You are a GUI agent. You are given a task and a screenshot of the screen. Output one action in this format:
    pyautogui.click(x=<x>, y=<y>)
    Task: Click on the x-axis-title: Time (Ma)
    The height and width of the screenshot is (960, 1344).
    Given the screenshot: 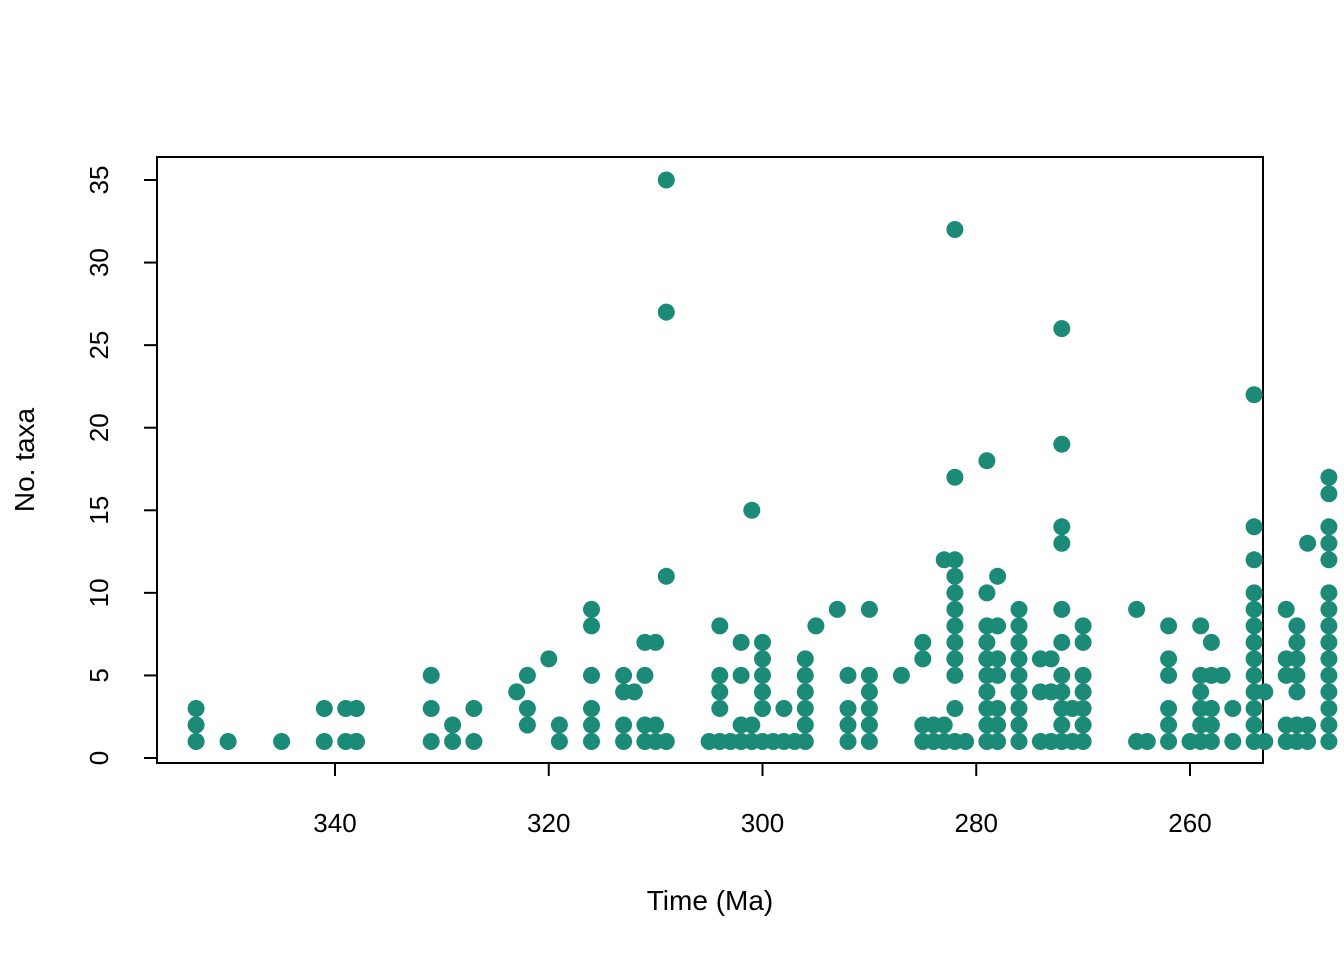 What is the action you would take?
    pyautogui.click(x=710, y=900)
    